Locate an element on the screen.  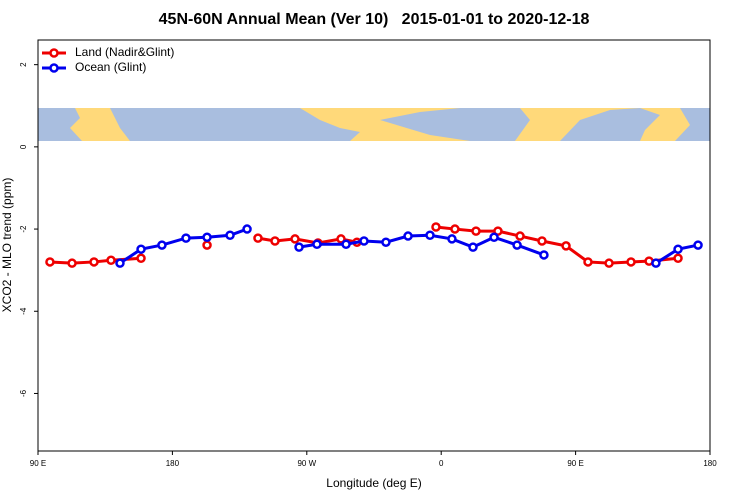
legend-label: Ocean (Glint) is located at coordinates (110, 67).